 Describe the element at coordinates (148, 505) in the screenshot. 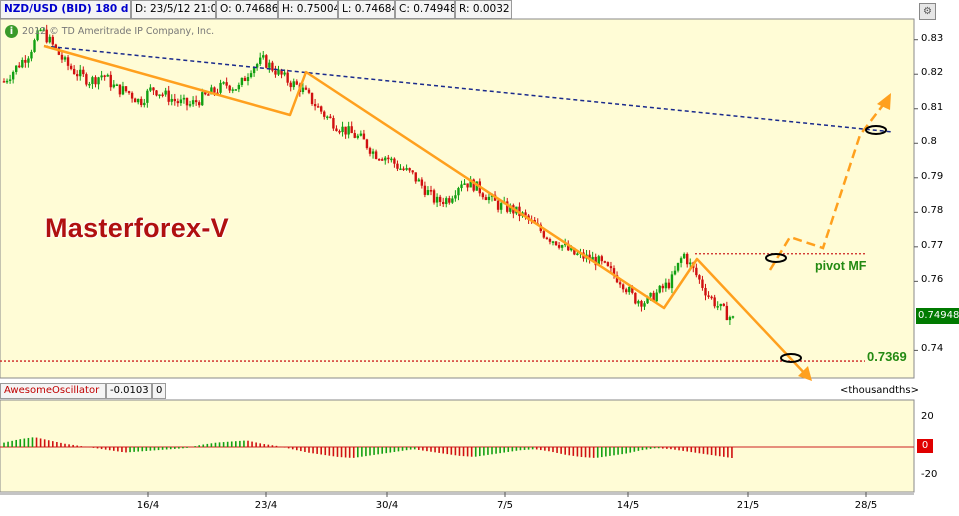

I see `time-tick-label: 16/4` at that location.